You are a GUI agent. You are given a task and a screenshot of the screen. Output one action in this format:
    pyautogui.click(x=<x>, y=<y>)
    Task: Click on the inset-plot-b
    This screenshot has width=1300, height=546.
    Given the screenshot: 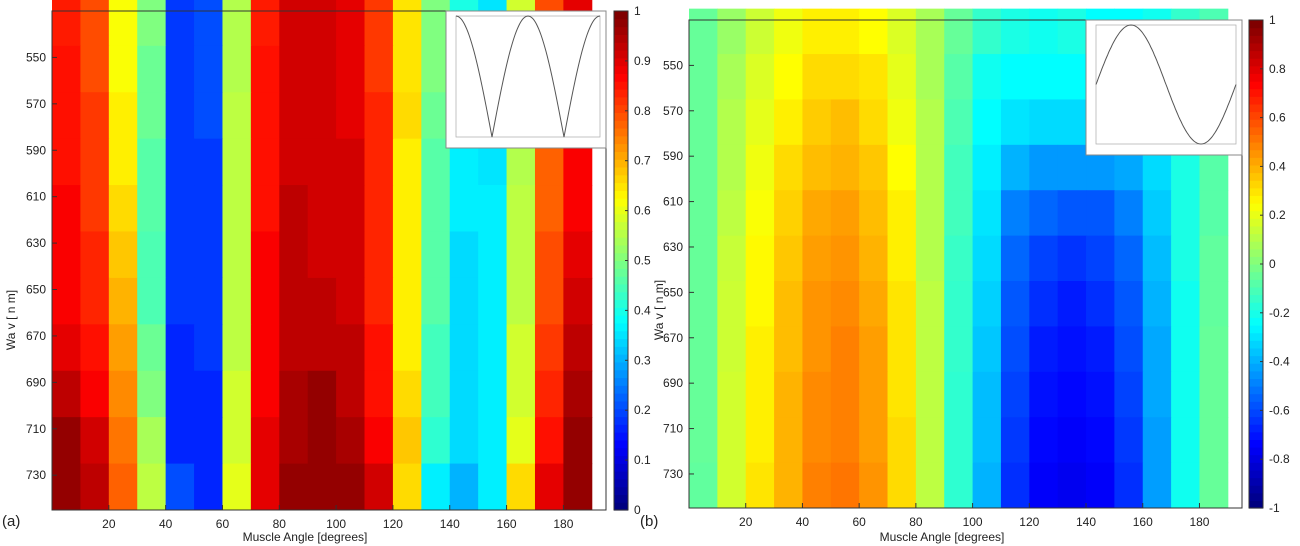 What is the action you would take?
    pyautogui.click(x=1164, y=87)
    